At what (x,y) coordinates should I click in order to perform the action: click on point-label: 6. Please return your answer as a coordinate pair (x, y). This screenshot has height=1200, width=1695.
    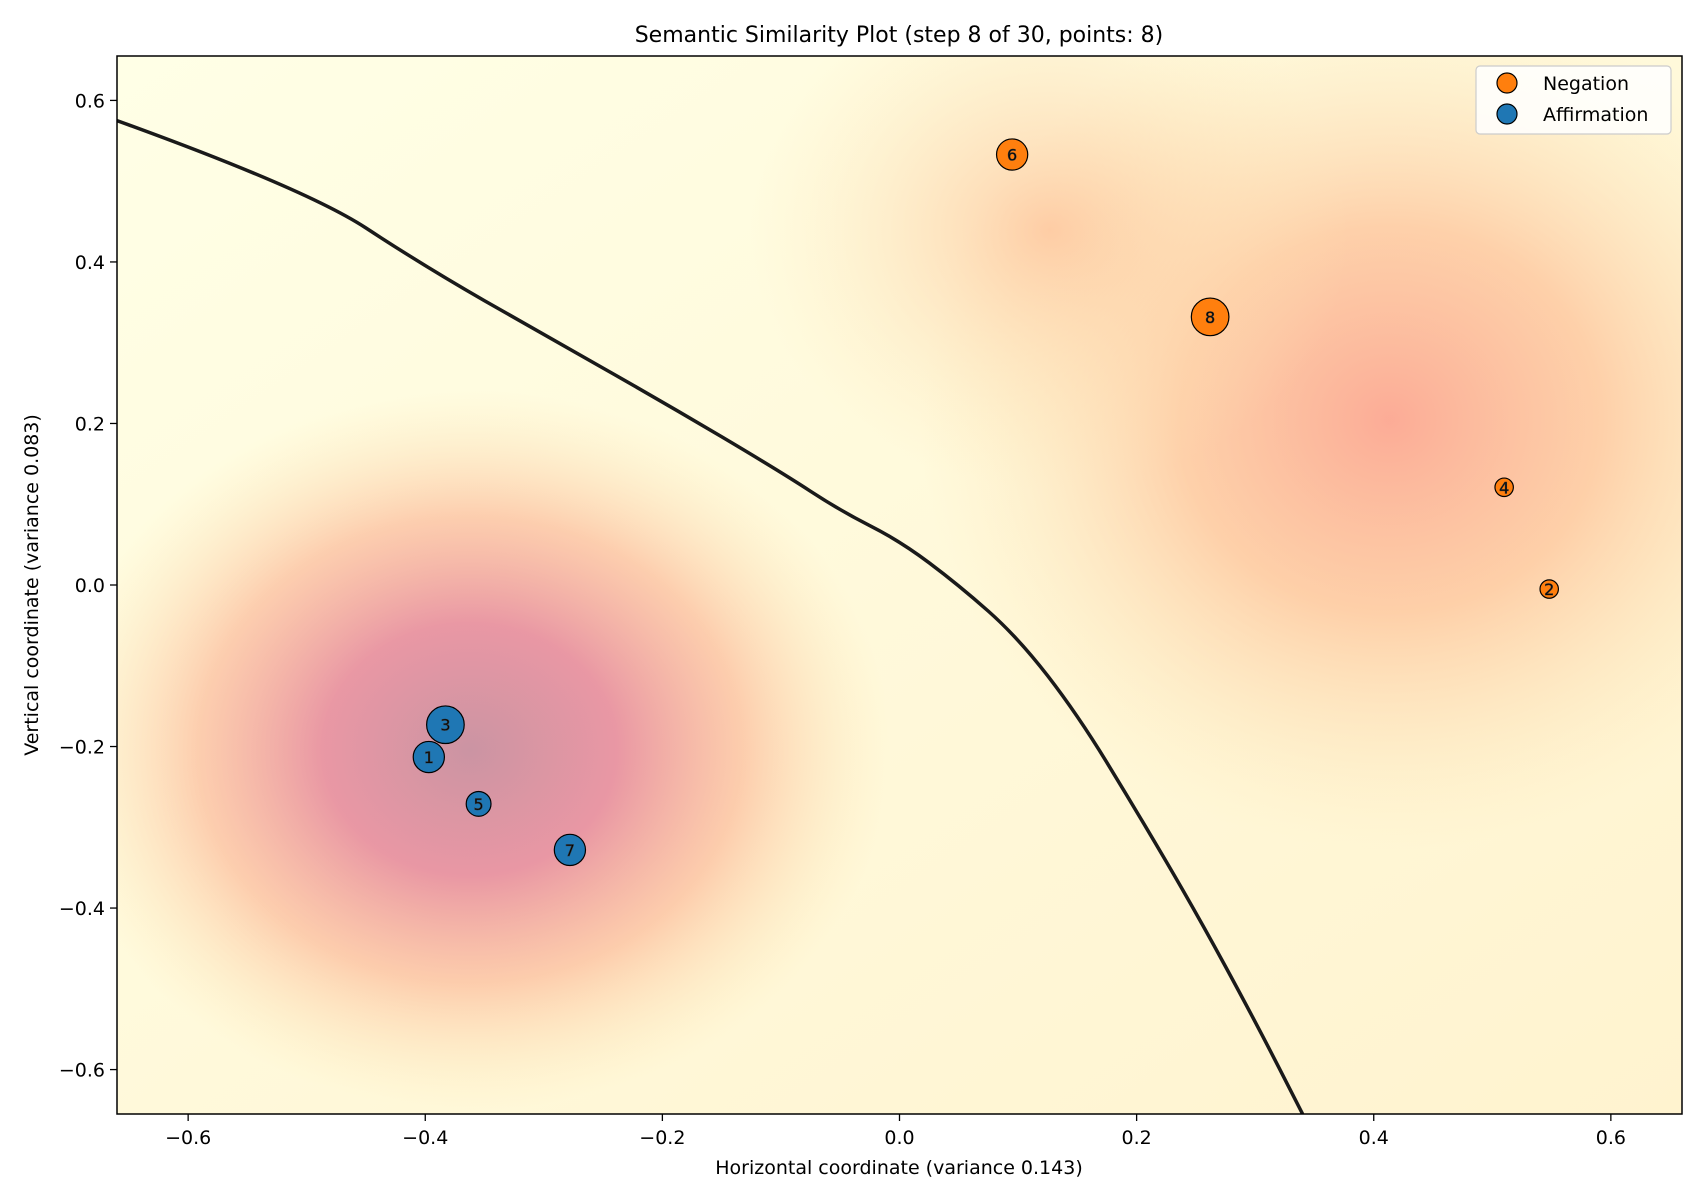
    Looking at the image, I should click on (1012, 155).